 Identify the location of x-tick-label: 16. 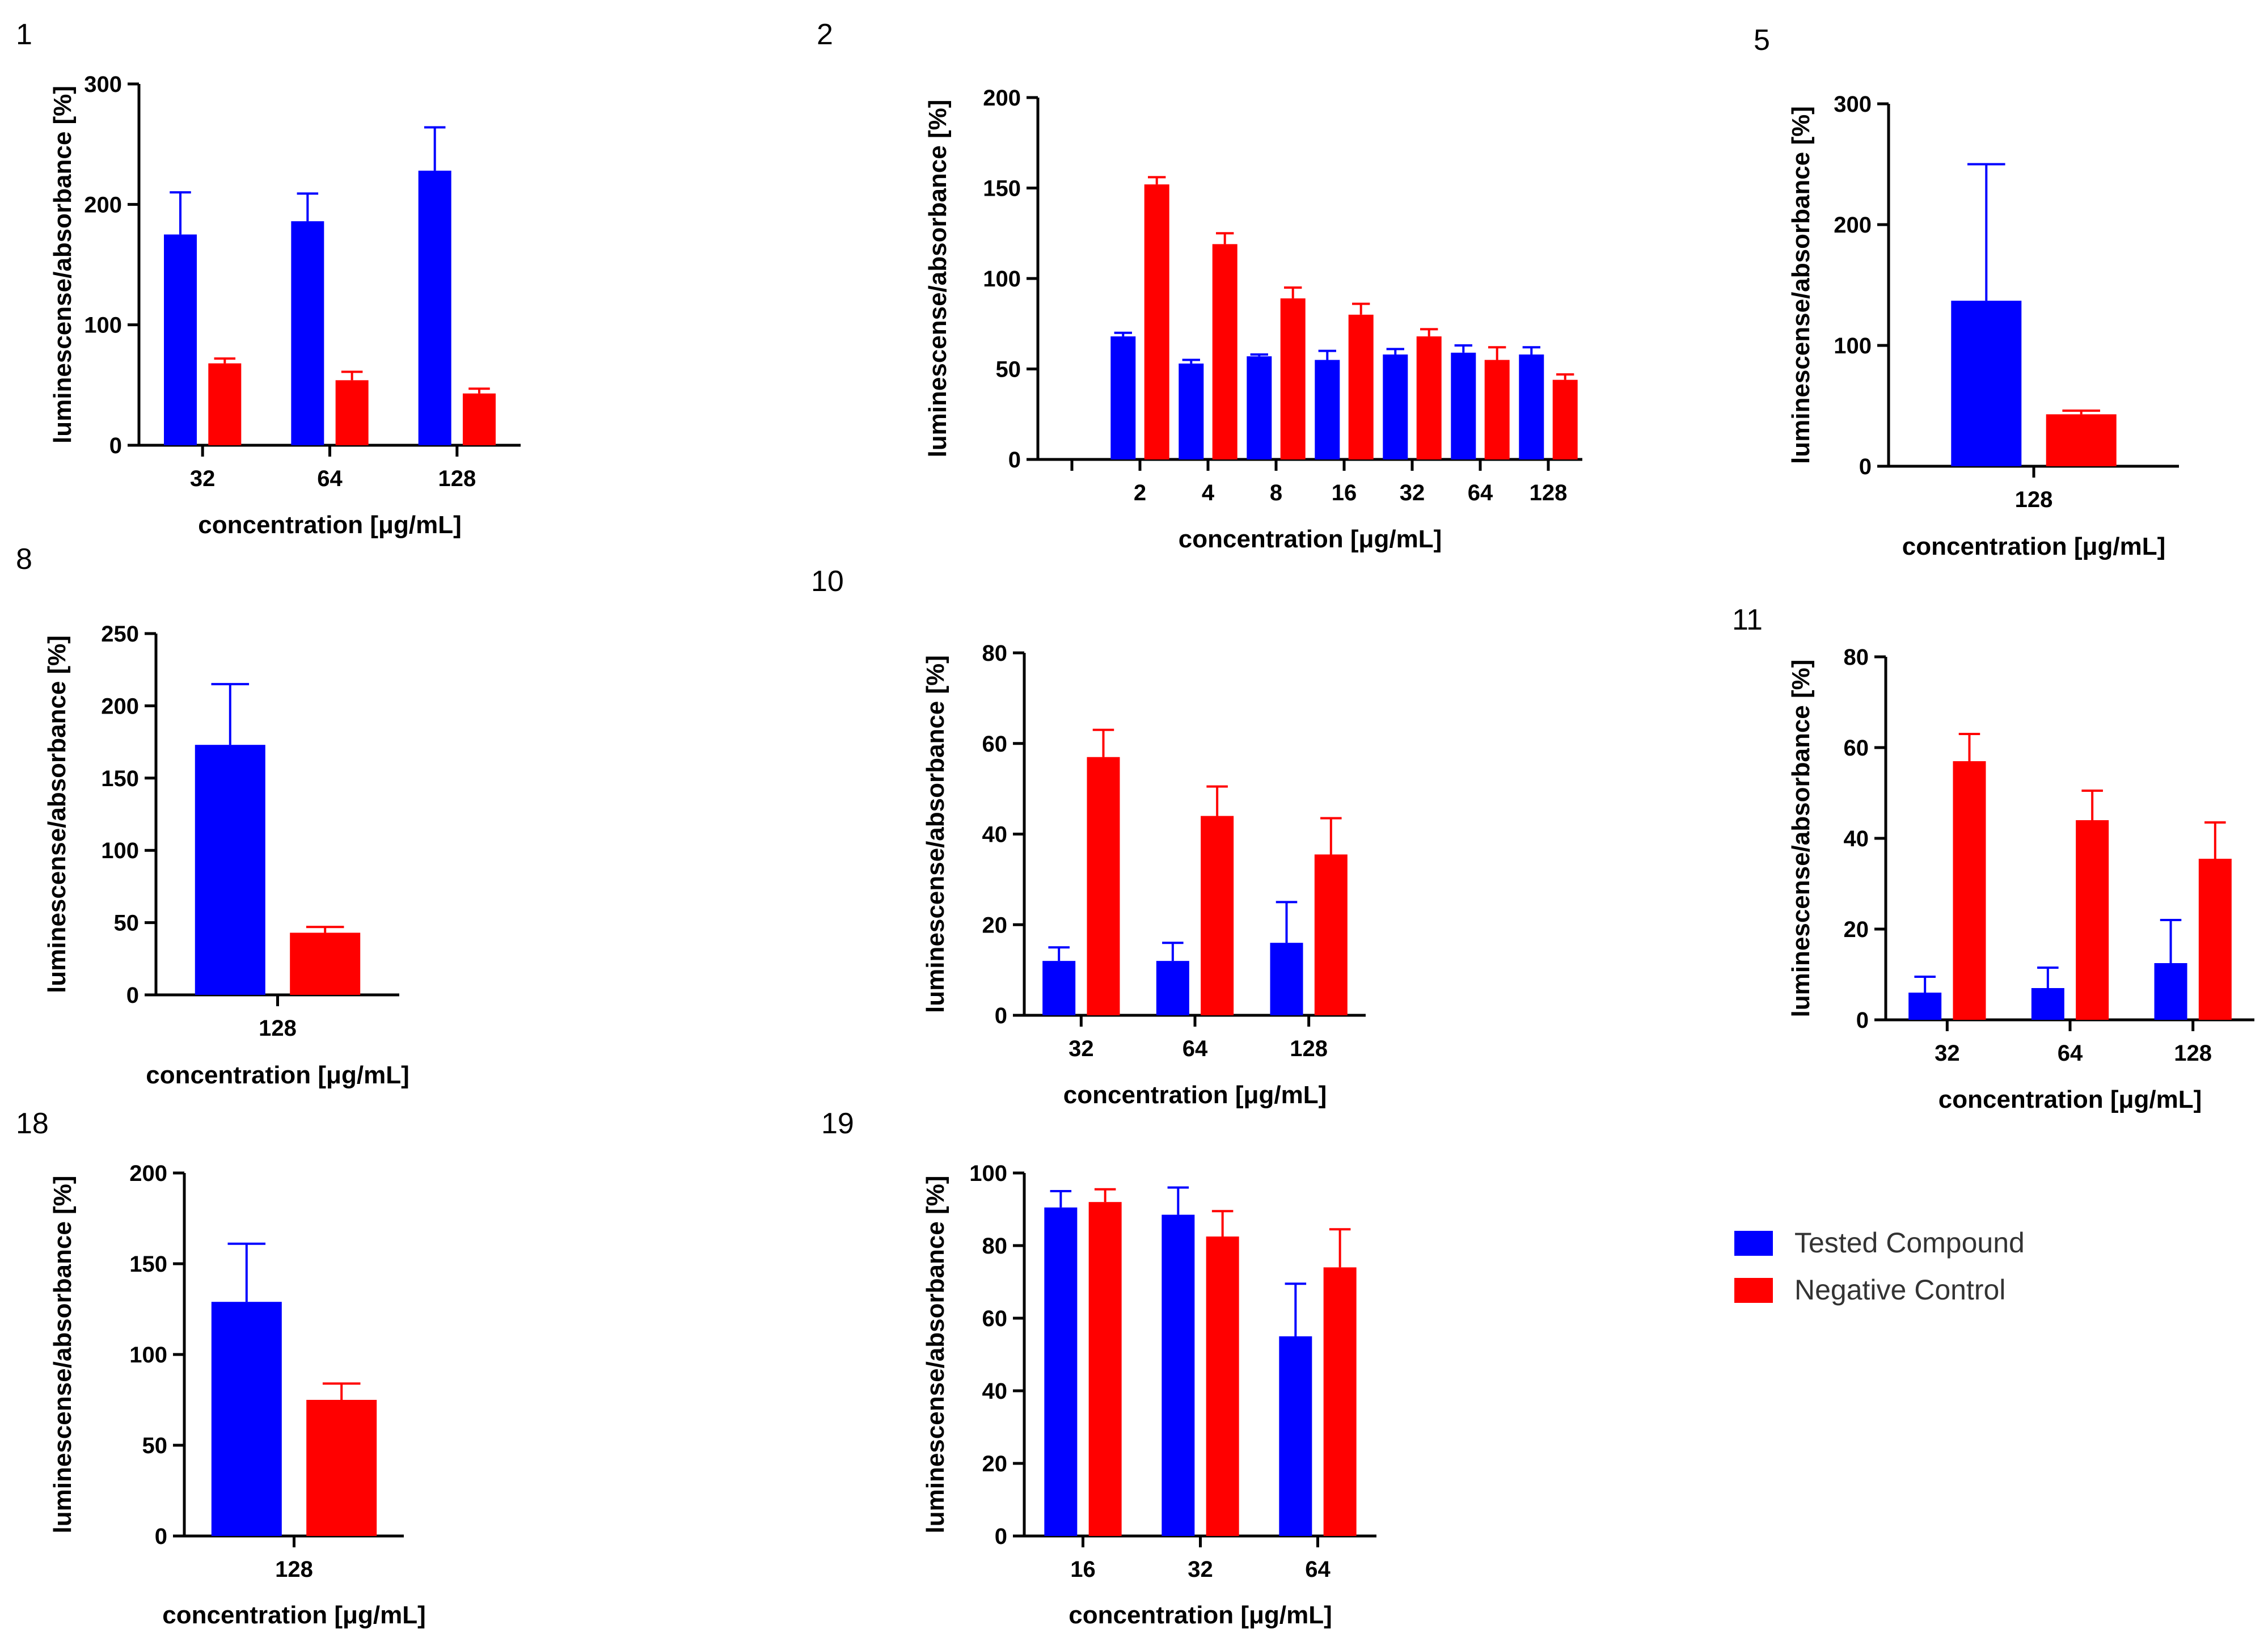
(1083, 1569).